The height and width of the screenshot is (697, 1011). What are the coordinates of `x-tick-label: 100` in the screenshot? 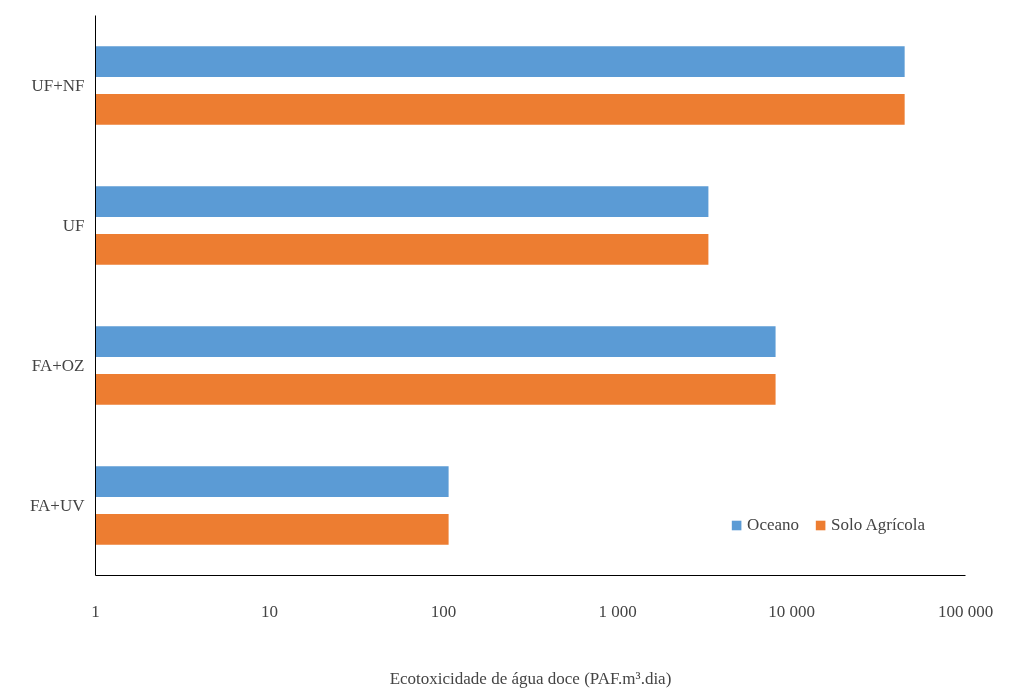 It's located at (443, 611).